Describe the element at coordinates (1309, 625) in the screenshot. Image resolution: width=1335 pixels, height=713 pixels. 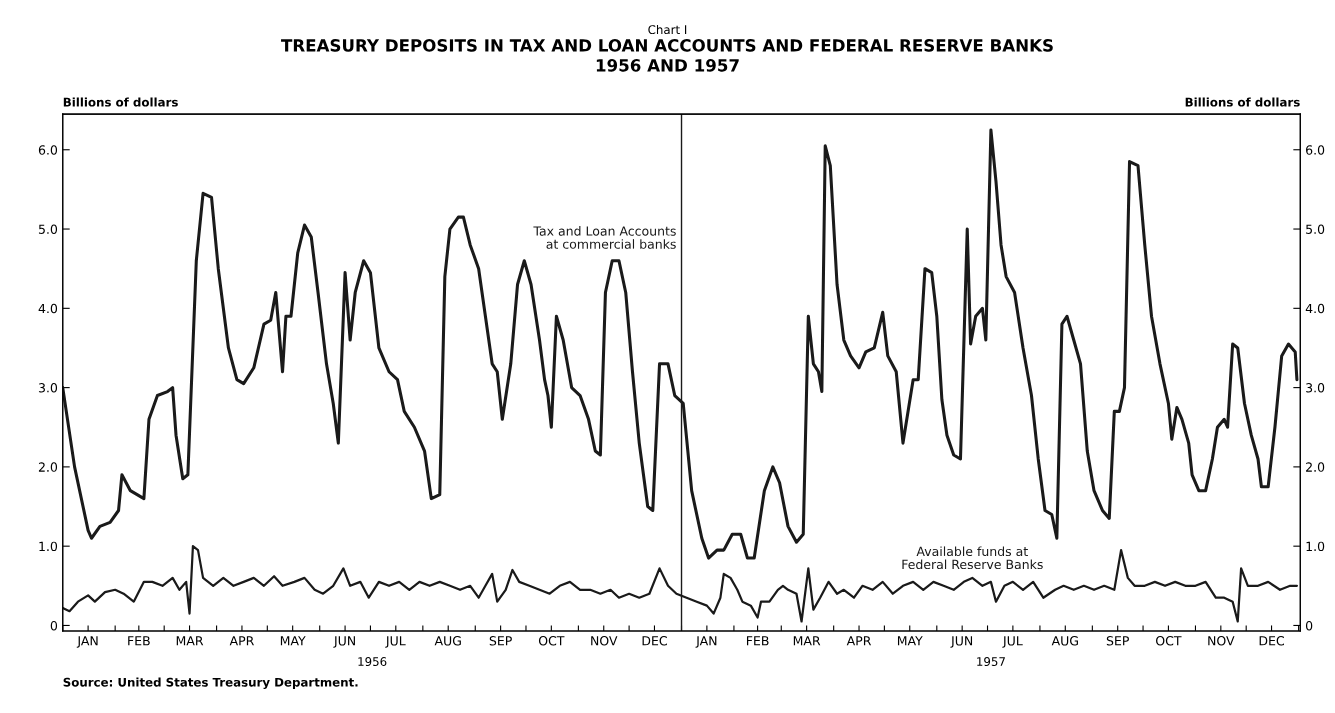
I see `y2-tick-label: 0` at that location.